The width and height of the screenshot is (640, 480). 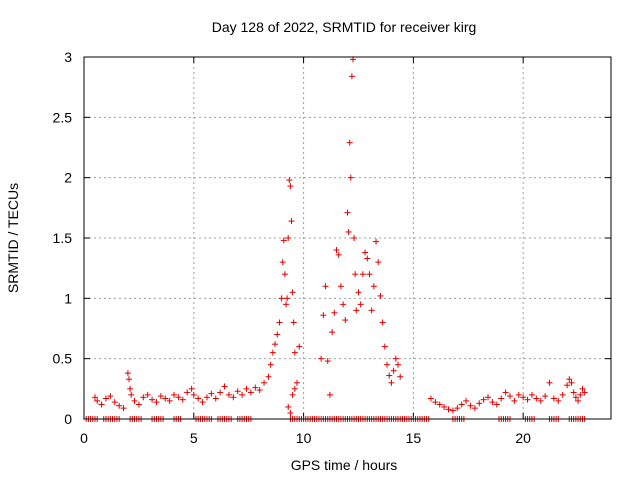 What do you see at coordinates (344, 465) in the screenshot?
I see `x-axis-label: GPS time / hours` at bounding box center [344, 465].